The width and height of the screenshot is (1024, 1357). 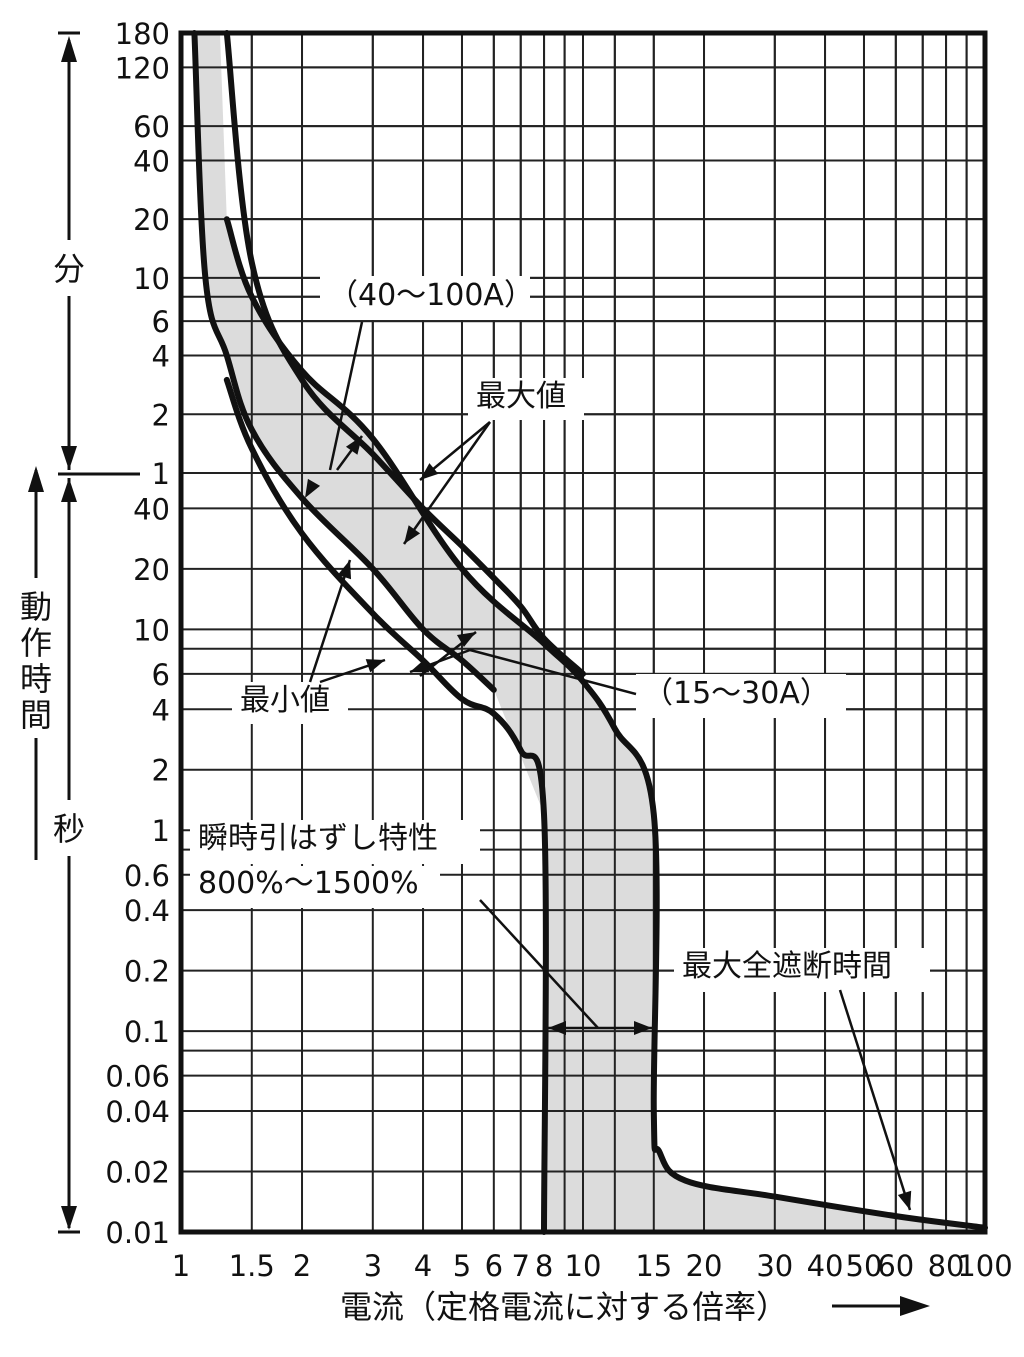 I want to click on unit-minutes: 分, so click(x=69, y=269).